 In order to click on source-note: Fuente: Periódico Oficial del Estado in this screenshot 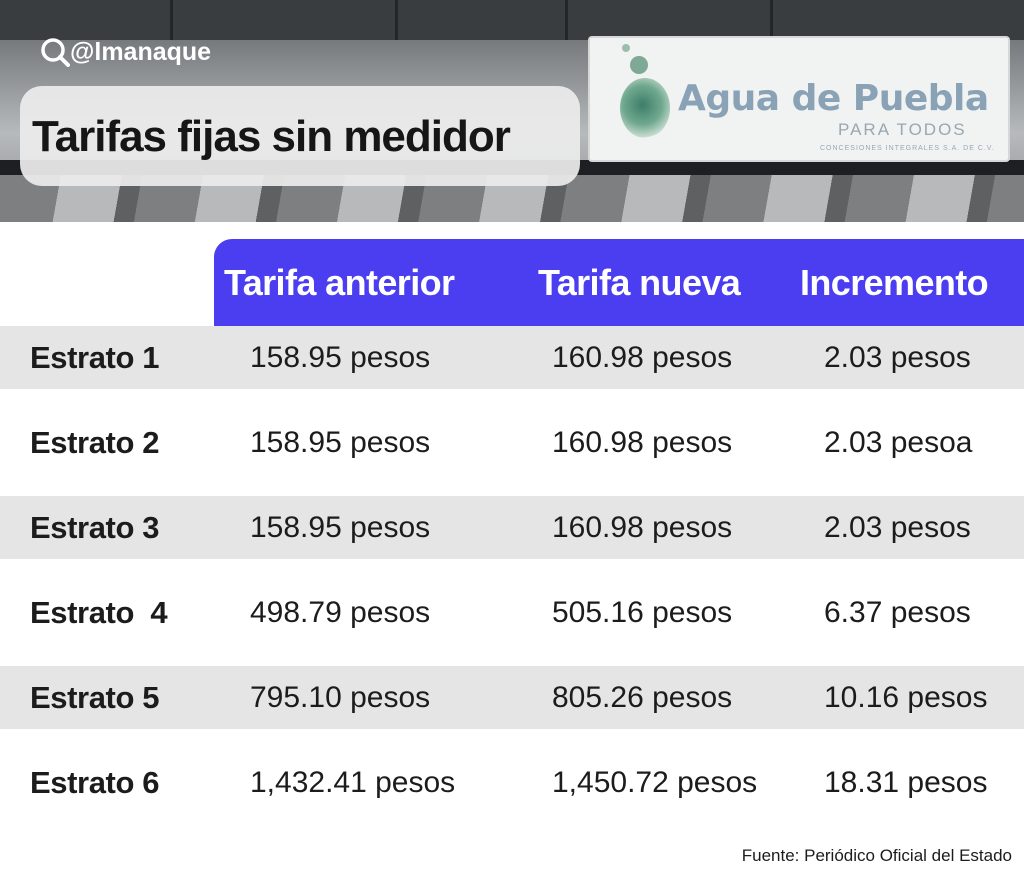, I will do `click(876, 855)`.